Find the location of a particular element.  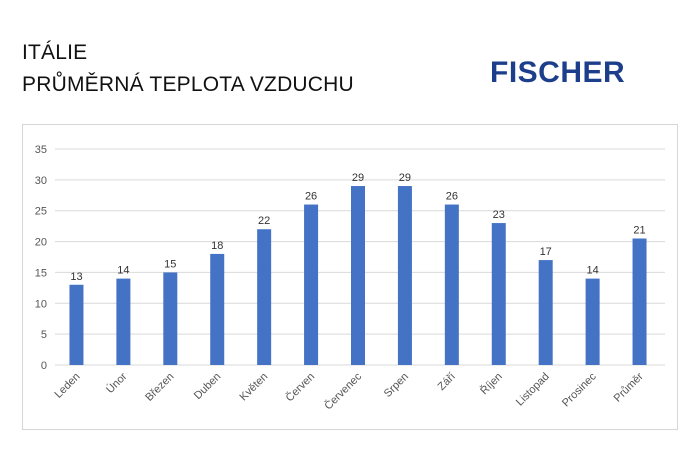

category-label: Červenec is located at coordinates (343, 391).